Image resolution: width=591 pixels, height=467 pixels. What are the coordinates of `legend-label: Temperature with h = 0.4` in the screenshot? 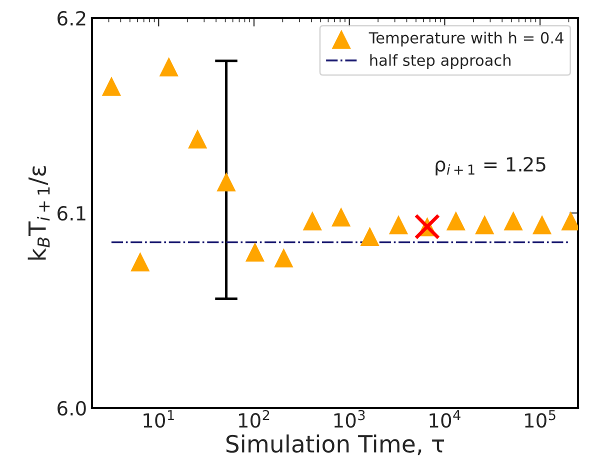 It's located at (466, 39).